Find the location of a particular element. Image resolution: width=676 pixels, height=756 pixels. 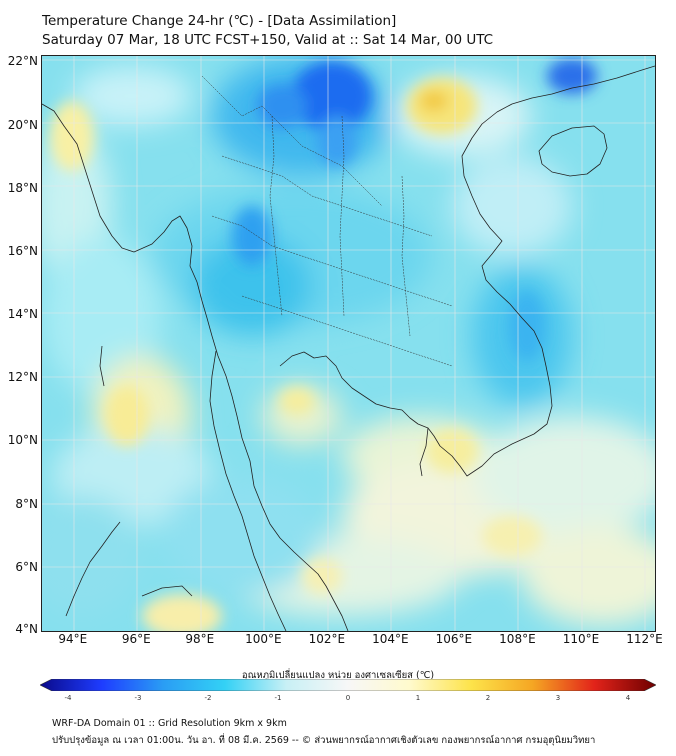

colorbar-tick-label: -1 is located at coordinates (278, 698).